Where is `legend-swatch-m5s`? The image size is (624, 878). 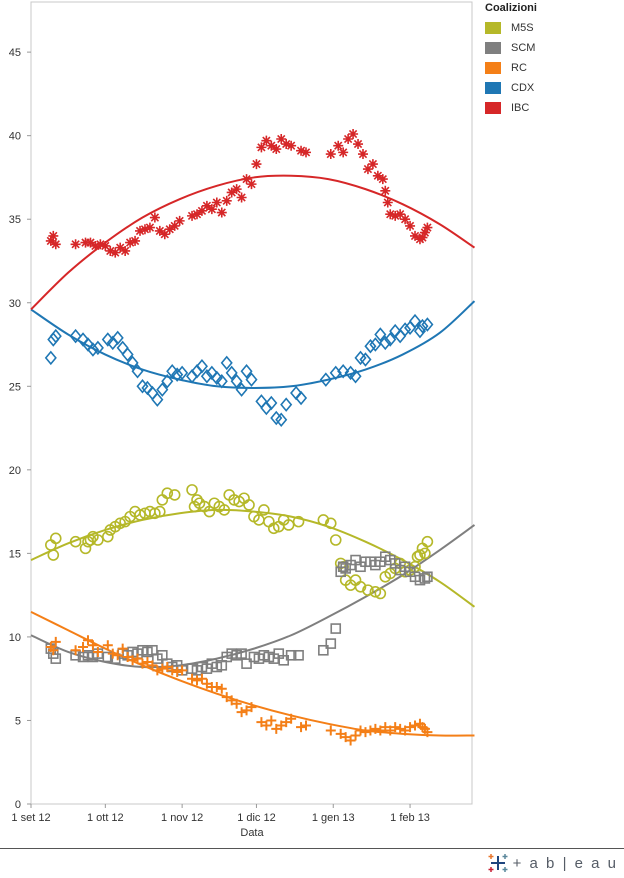 legend-swatch-m5s is located at coordinates (493, 28).